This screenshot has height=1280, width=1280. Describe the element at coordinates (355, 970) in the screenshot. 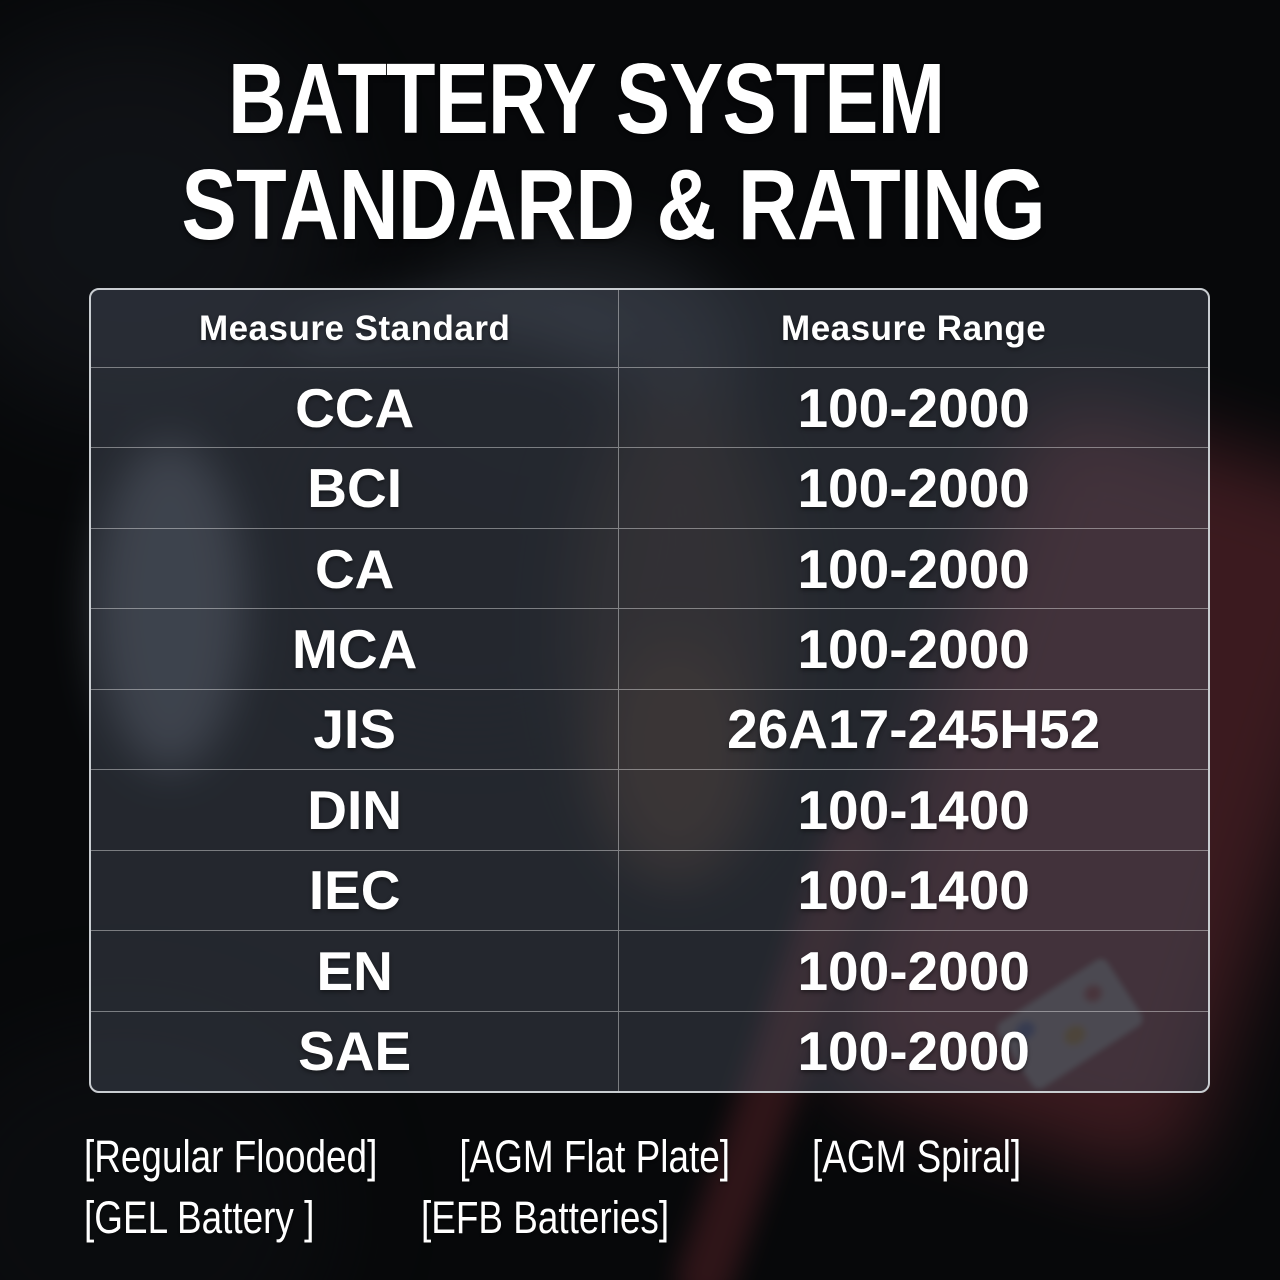

I see `measure-standard-cell: EN` at that location.